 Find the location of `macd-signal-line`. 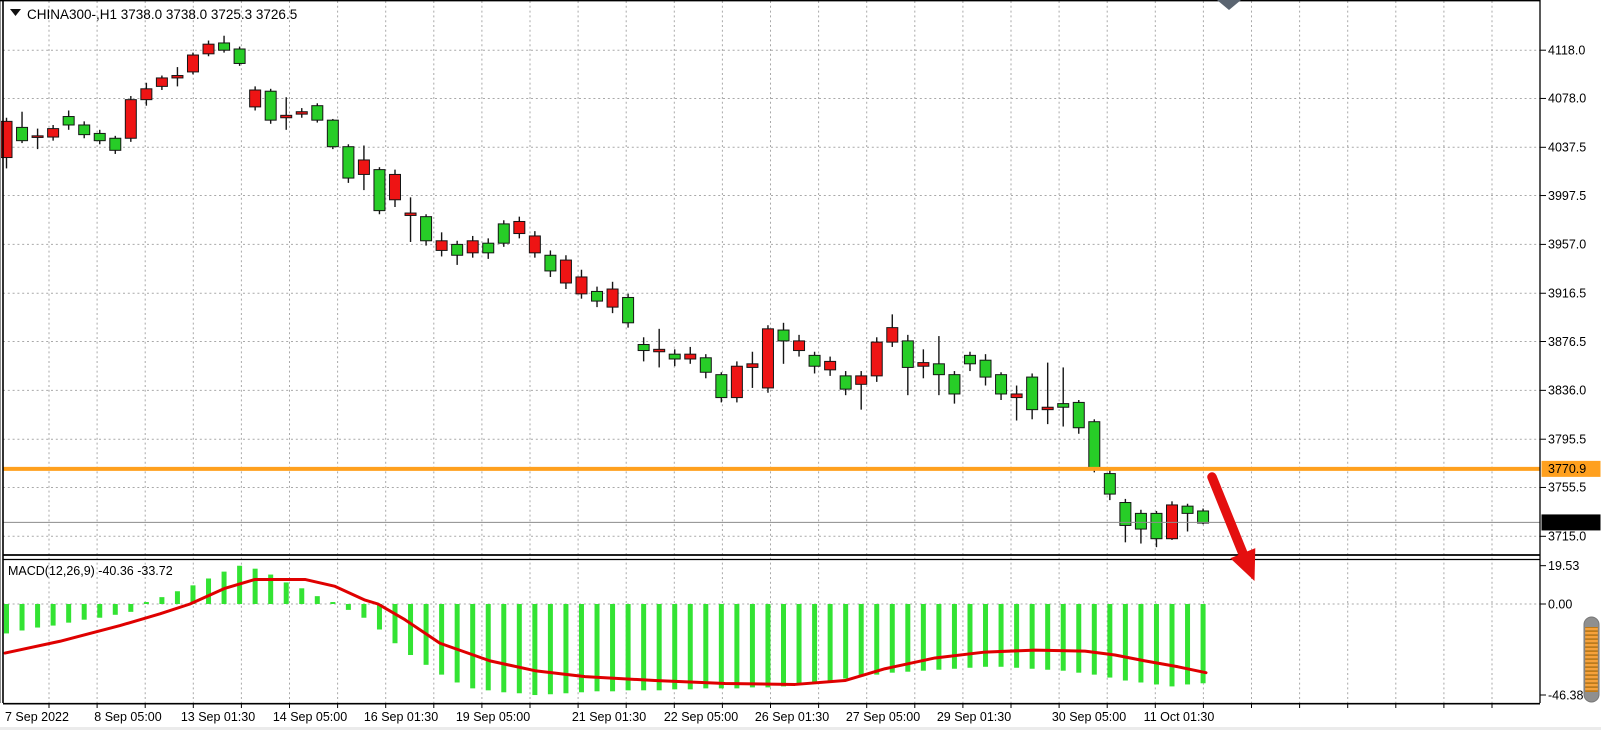

macd-signal-line is located at coordinates (605, 631).